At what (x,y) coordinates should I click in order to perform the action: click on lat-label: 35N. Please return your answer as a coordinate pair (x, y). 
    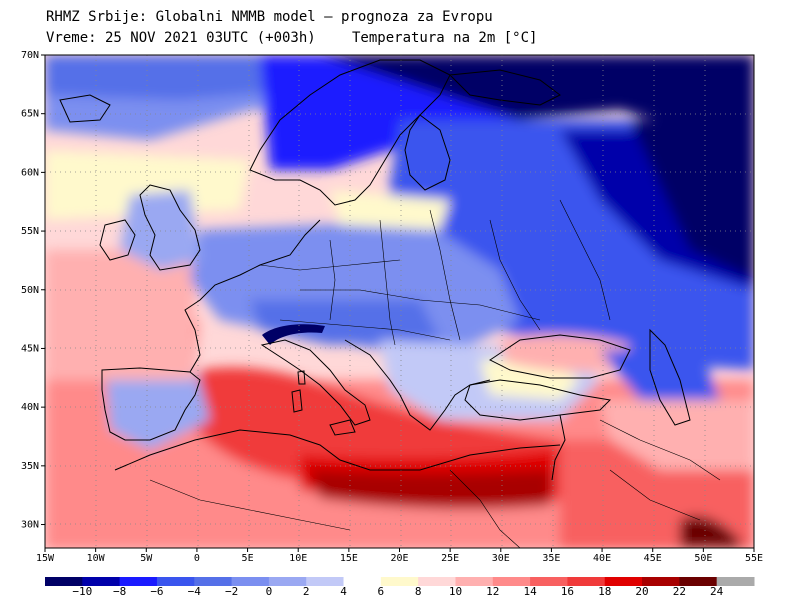
    Looking at the image, I should click on (30, 466).